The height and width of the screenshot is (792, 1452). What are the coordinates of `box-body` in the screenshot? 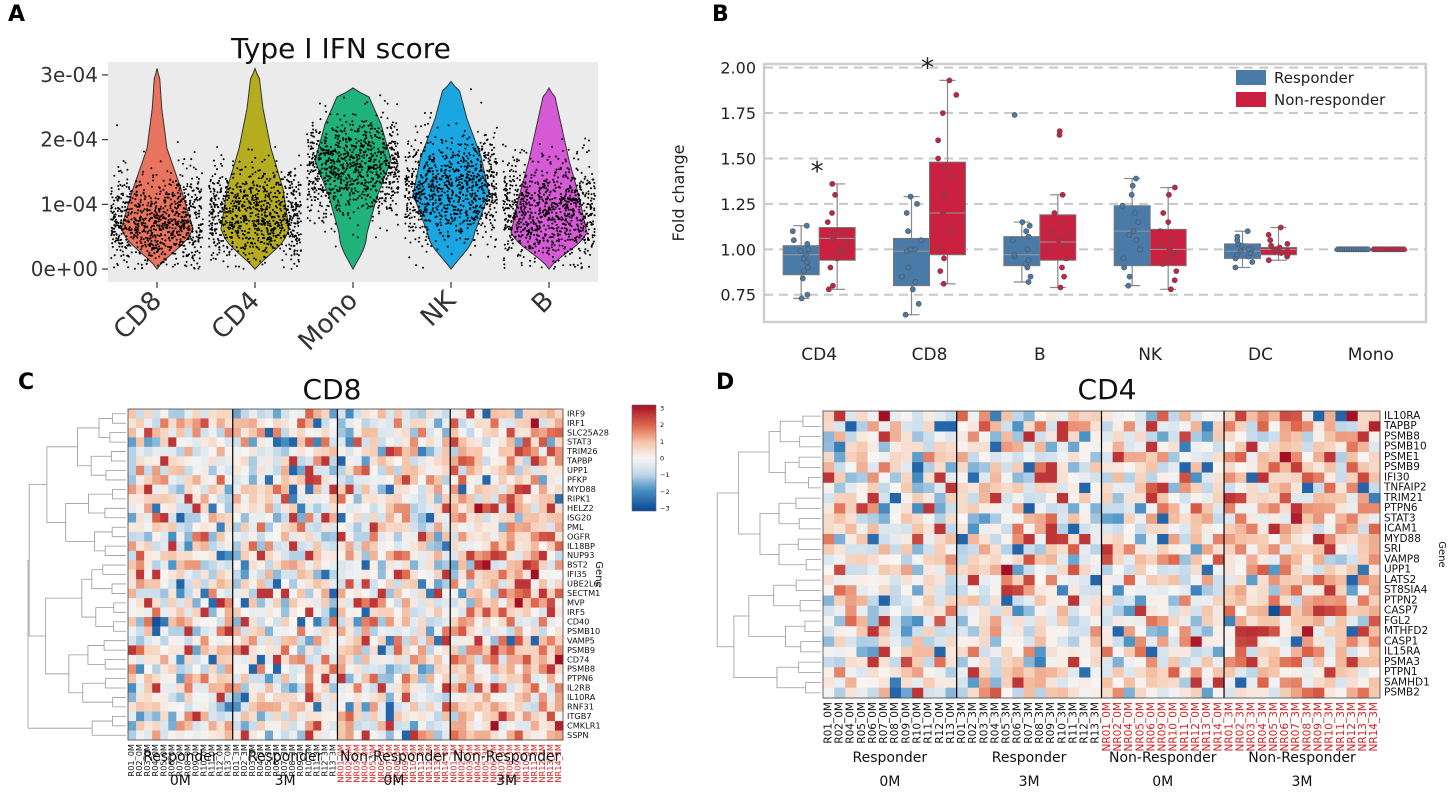 It's located at (1022, 251).